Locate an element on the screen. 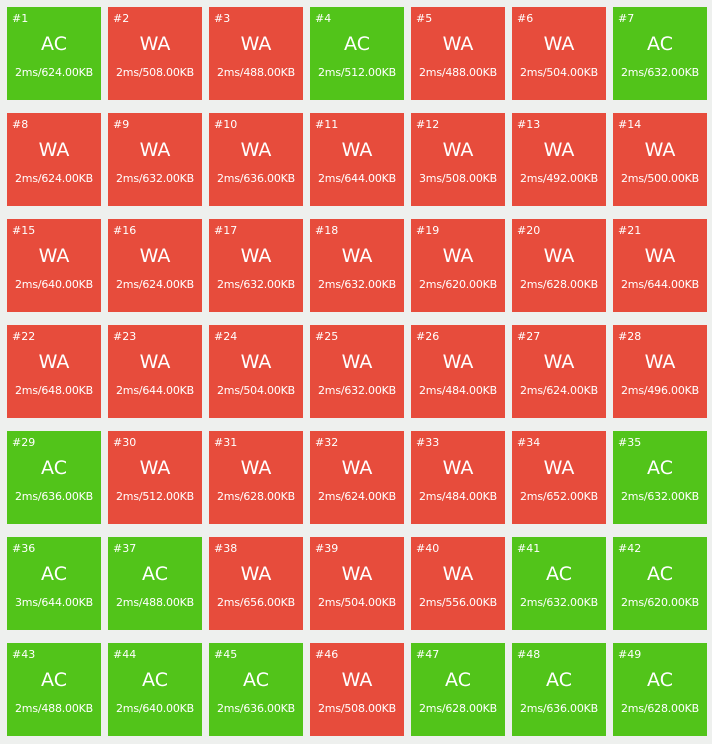  testcase-cell-13: #13 WA 2ms/492.00KB is located at coordinates (559, 159).